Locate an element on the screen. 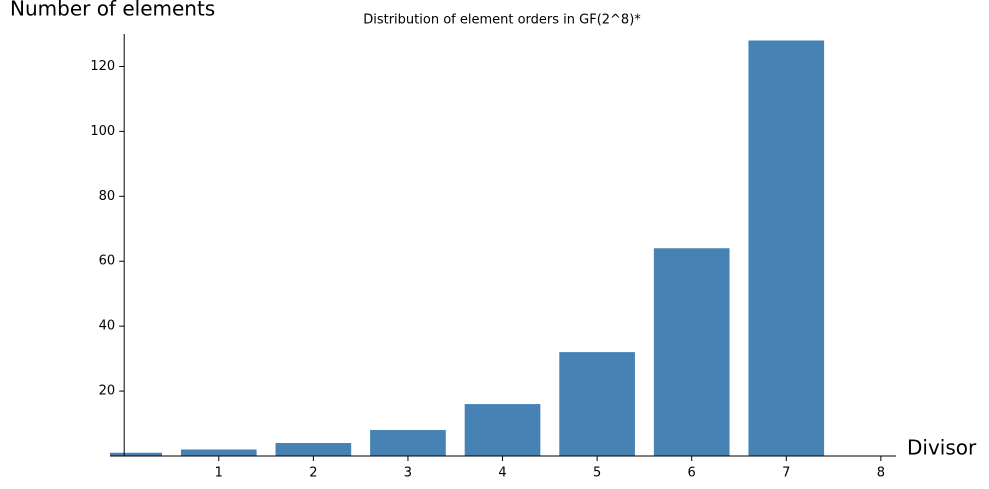 This screenshot has height=489, width=989. y-tick-label: 120 is located at coordinates (102, 66).